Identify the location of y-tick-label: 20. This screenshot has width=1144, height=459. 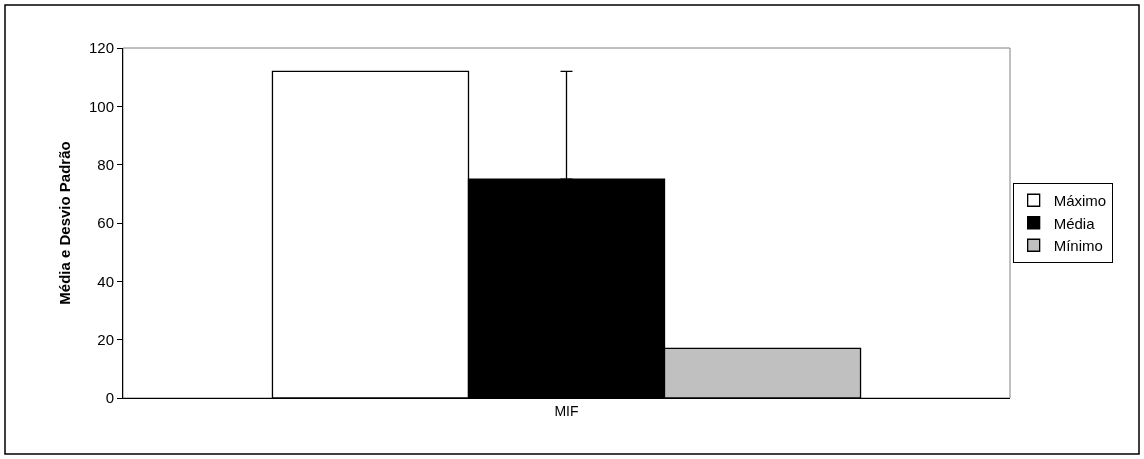
(105, 339).